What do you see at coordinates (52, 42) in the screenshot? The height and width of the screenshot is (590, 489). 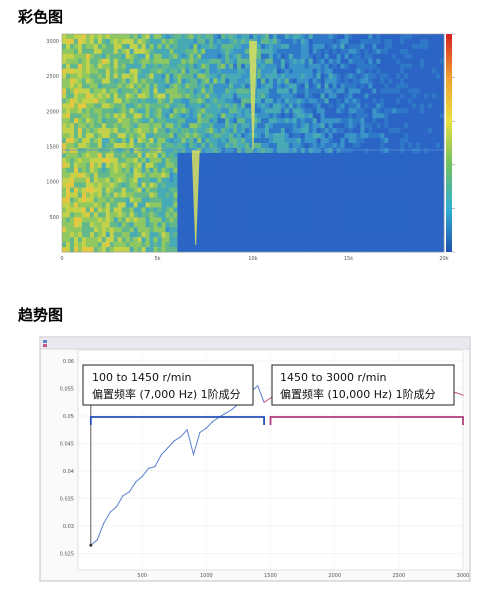 I see `y-tick-label: 3000` at bounding box center [52, 42].